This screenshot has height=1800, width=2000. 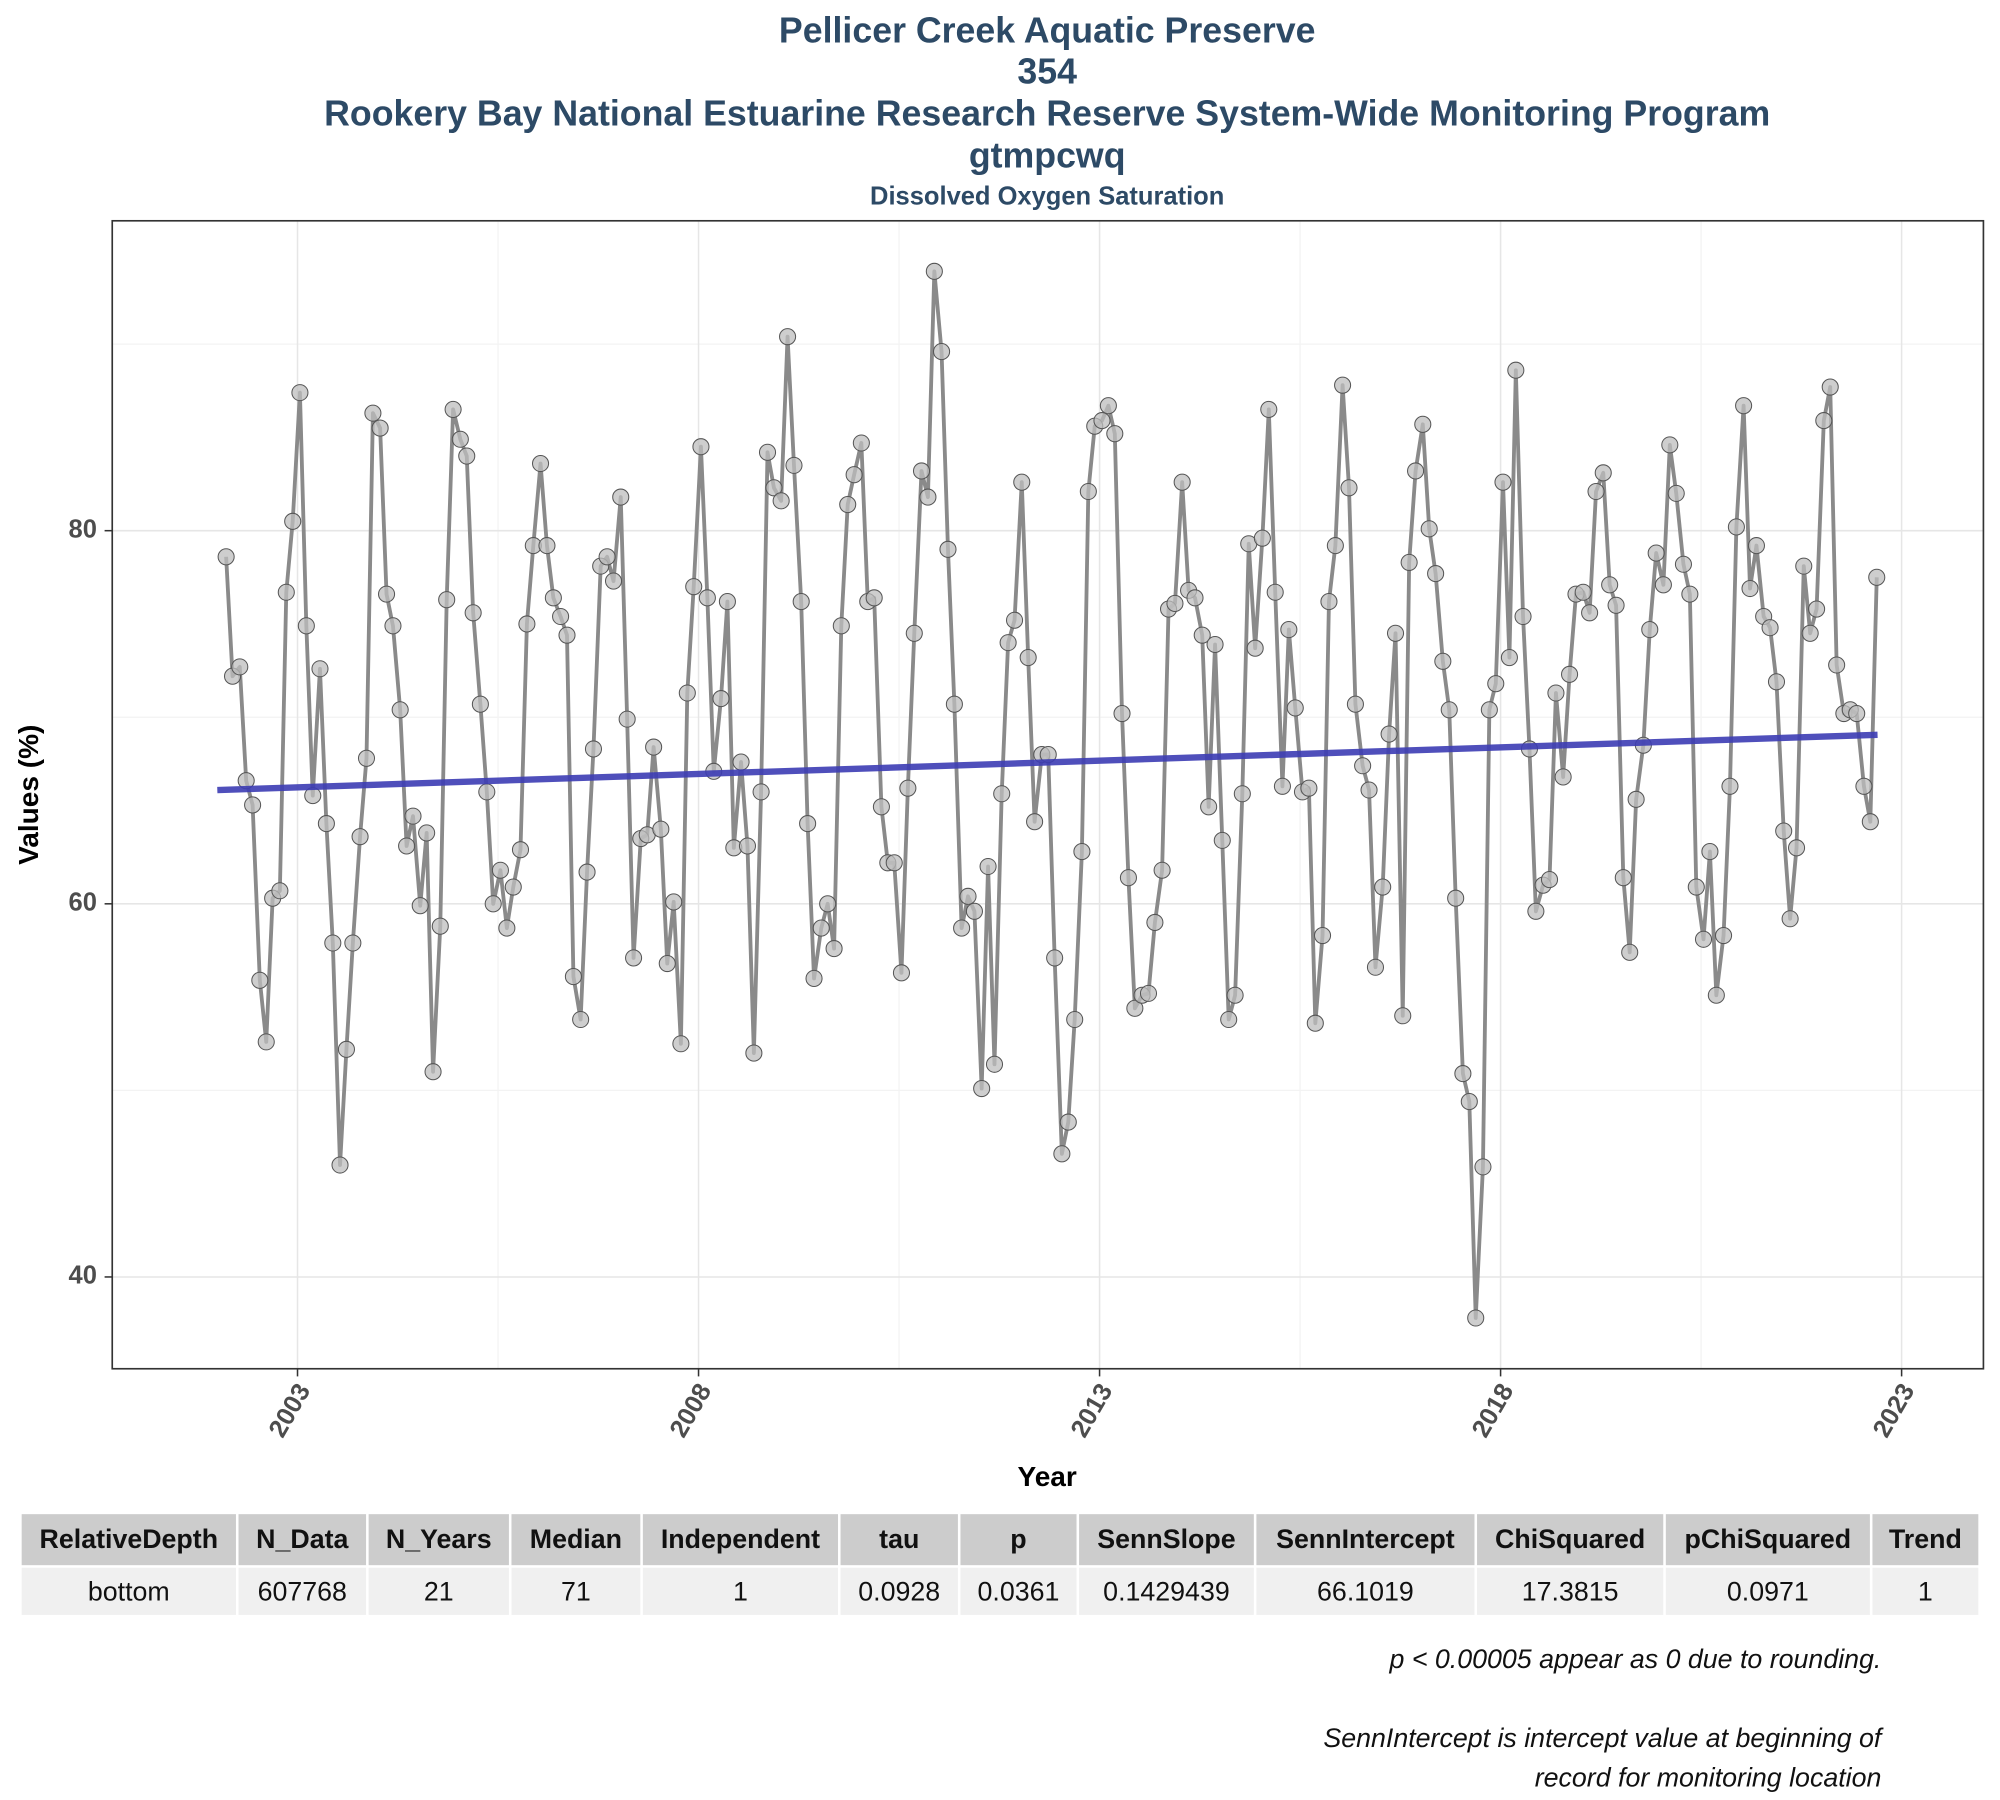 What do you see at coordinates (1047, 197) in the screenshot?
I see `subtitle: Dissolved Oxygen Saturation` at bounding box center [1047, 197].